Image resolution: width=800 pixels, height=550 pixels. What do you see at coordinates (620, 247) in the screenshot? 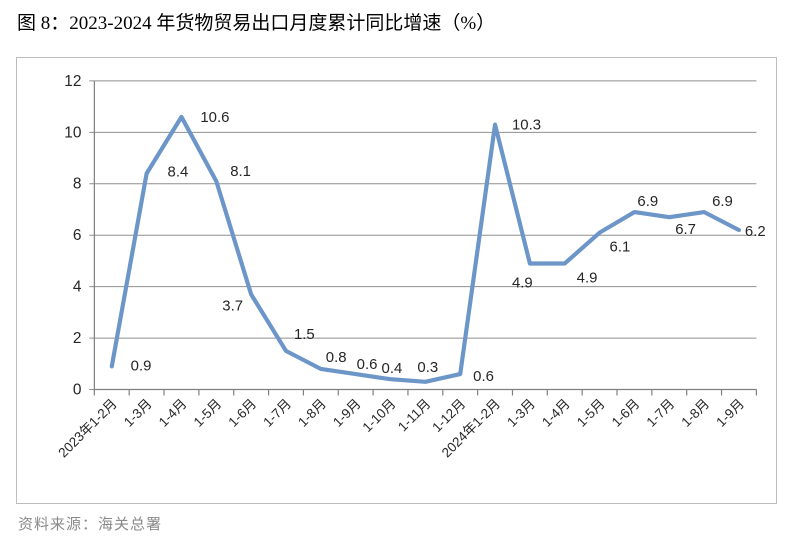
I see `data-point-label: 6.1` at bounding box center [620, 247].